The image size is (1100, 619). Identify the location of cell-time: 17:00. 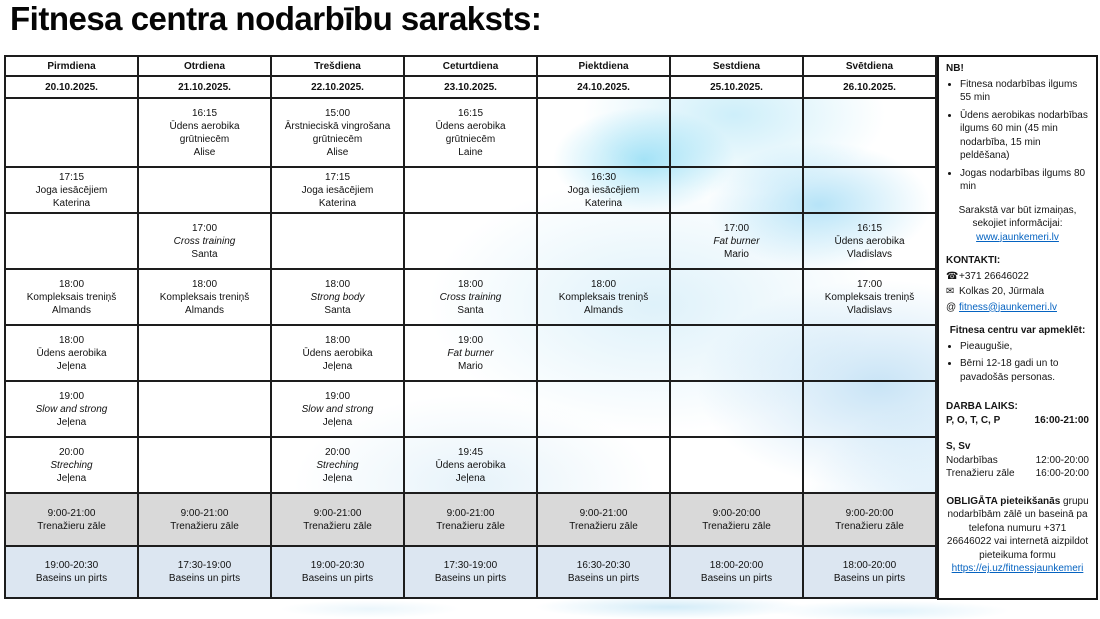
(204, 228).